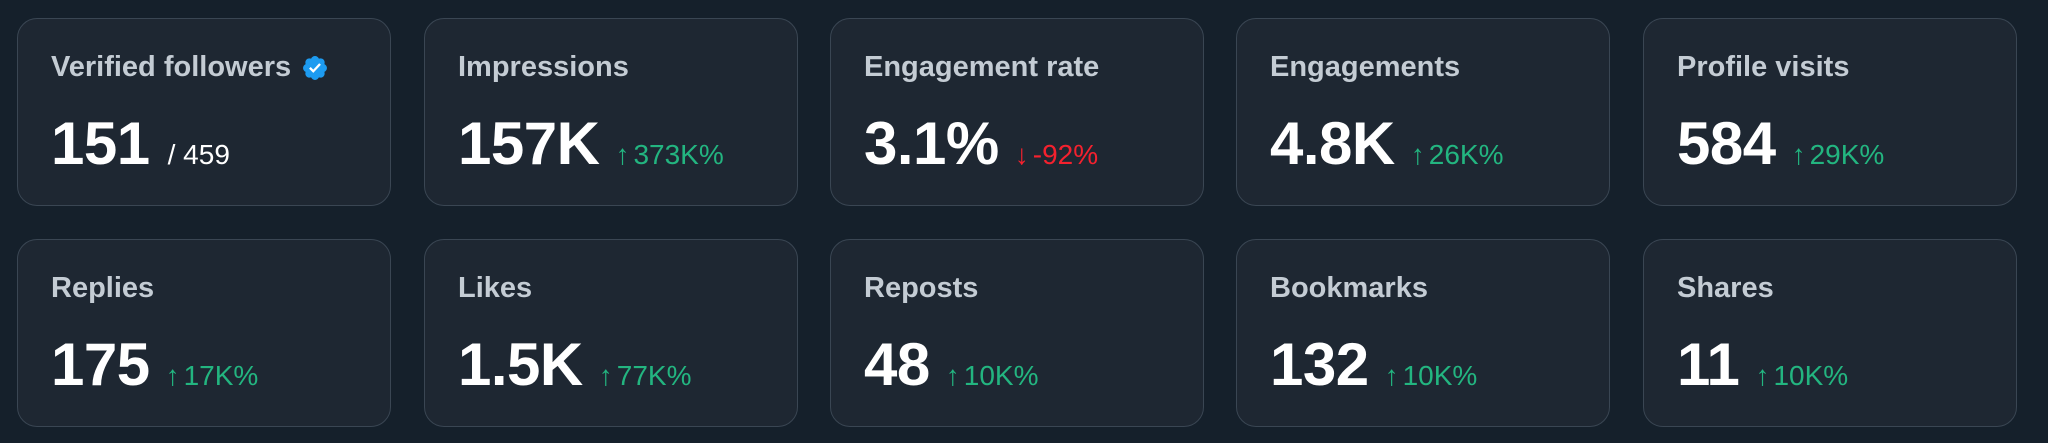 The image size is (2048, 443). I want to click on metric-value: 4.8K, so click(1332, 143).